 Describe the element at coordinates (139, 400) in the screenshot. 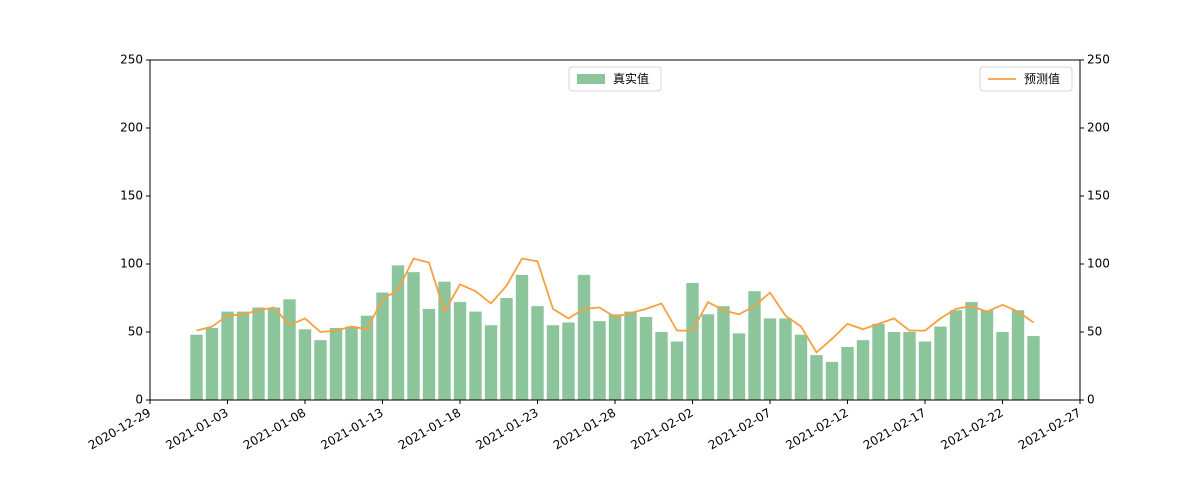

I see `y-tick-label: 0` at that location.